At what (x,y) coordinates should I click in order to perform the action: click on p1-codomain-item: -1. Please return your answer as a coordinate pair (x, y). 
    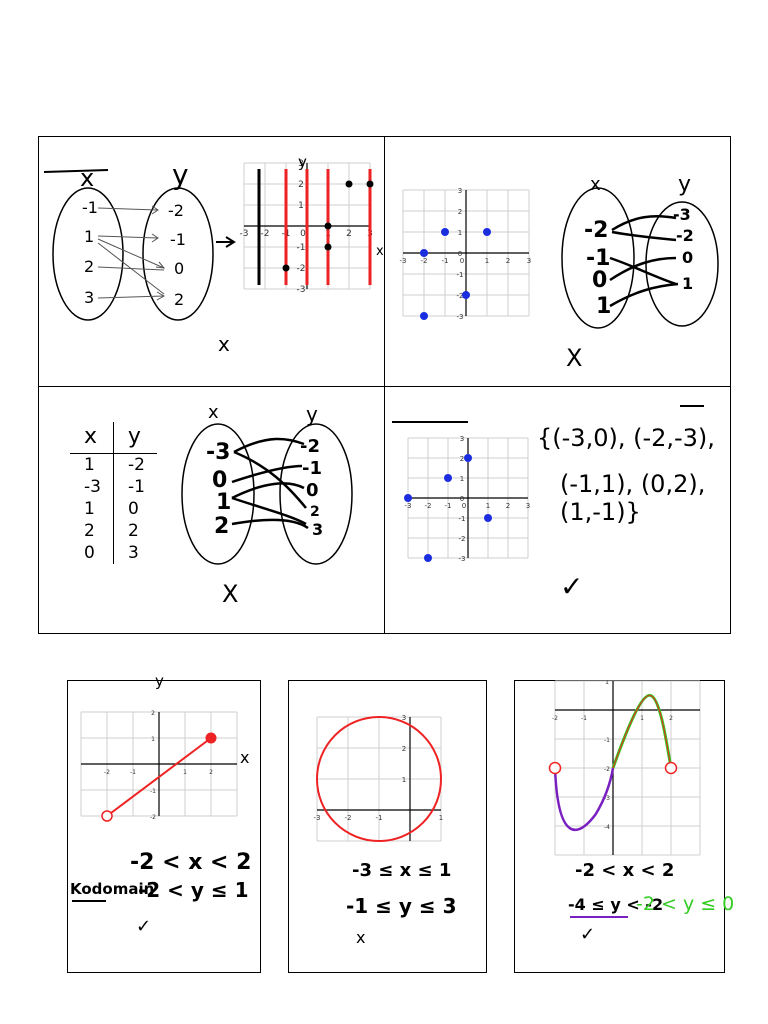
    Looking at the image, I should click on (178, 239).